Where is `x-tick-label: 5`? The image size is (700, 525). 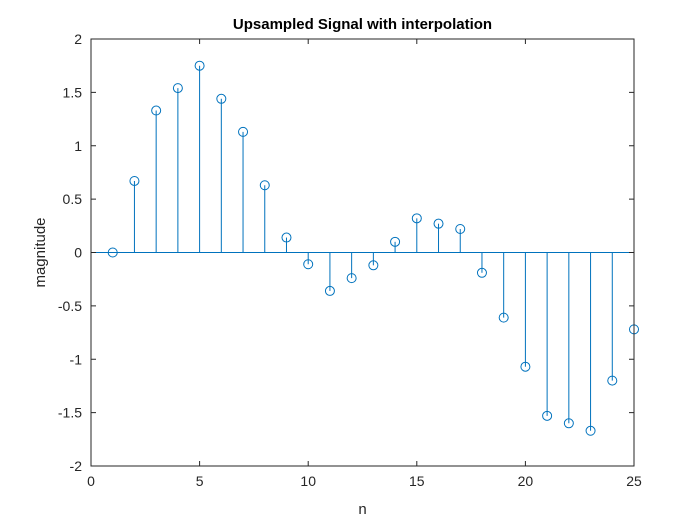 x-tick-label: 5 is located at coordinates (200, 481).